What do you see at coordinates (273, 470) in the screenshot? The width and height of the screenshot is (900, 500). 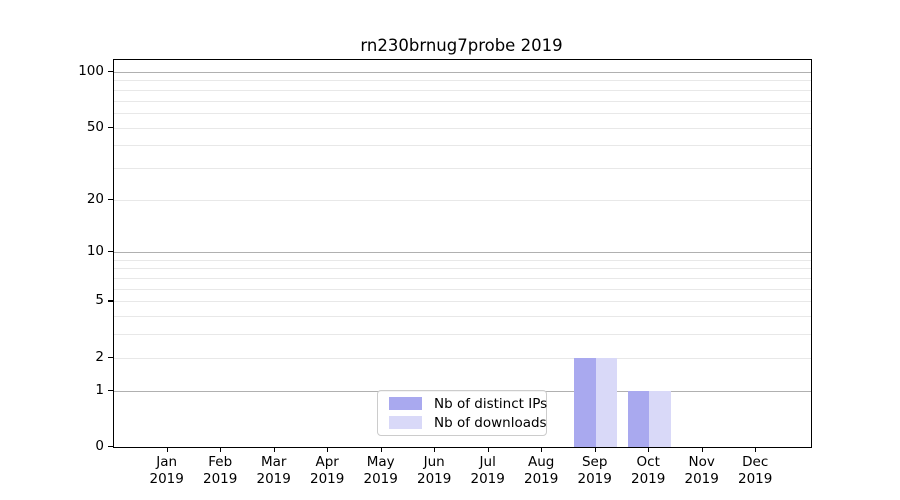 I see `x-tick-label: Mar 2019` at bounding box center [273, 470].